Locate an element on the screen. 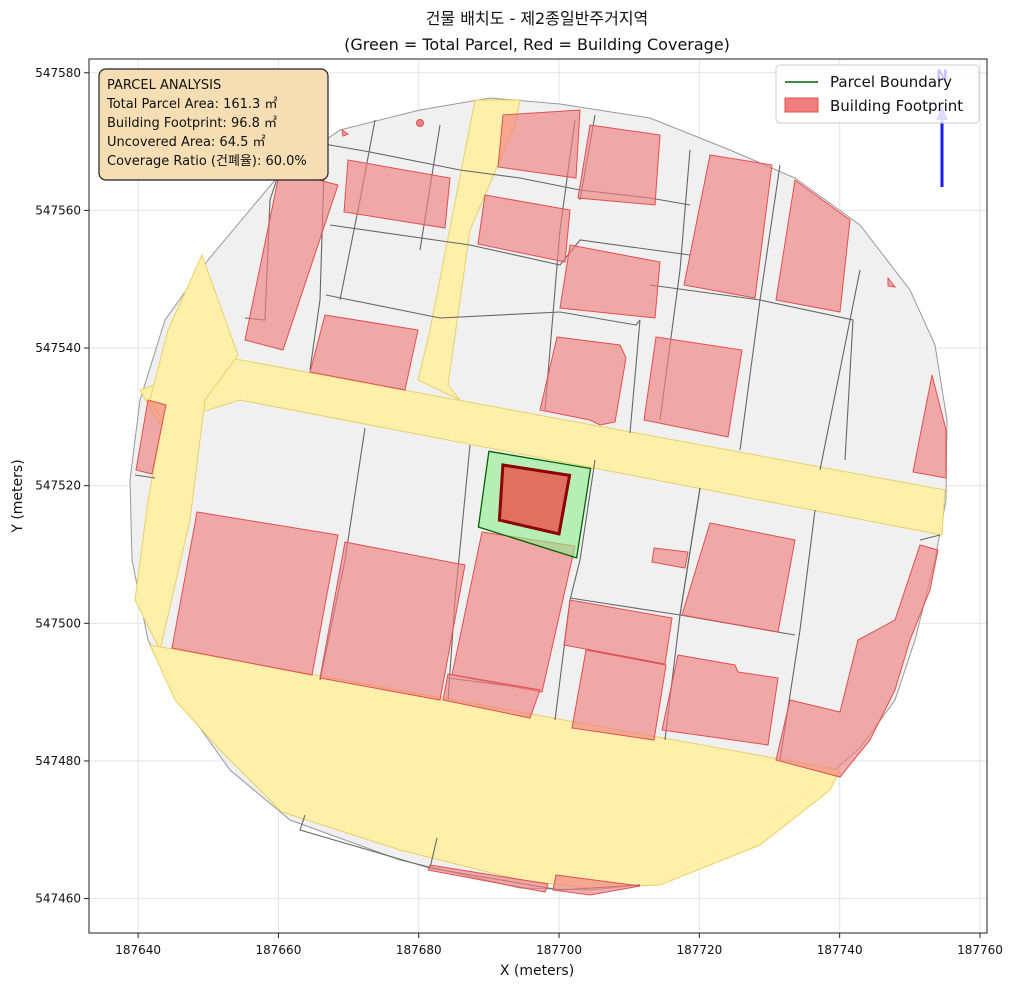 This screenshot has height=990, width=1014. y-tick-label: 547560 is located at coordinates (58, 210).